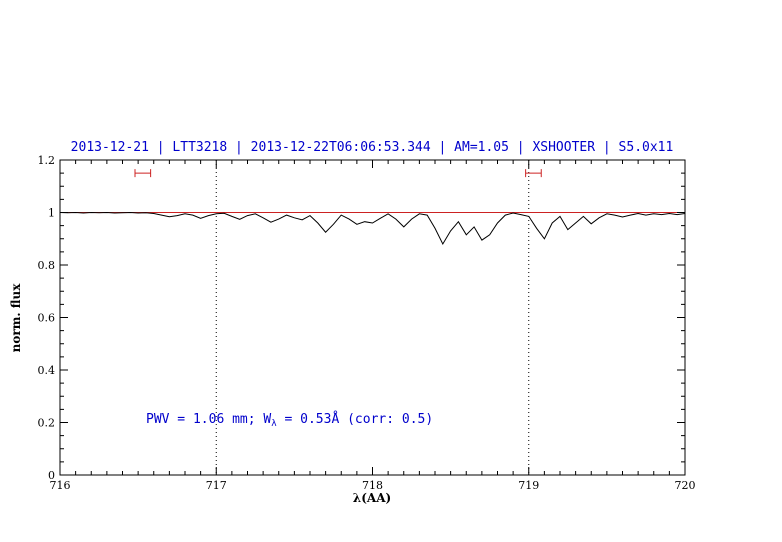  I want to click on y-tick-label: 0.4, so click(47, 370).